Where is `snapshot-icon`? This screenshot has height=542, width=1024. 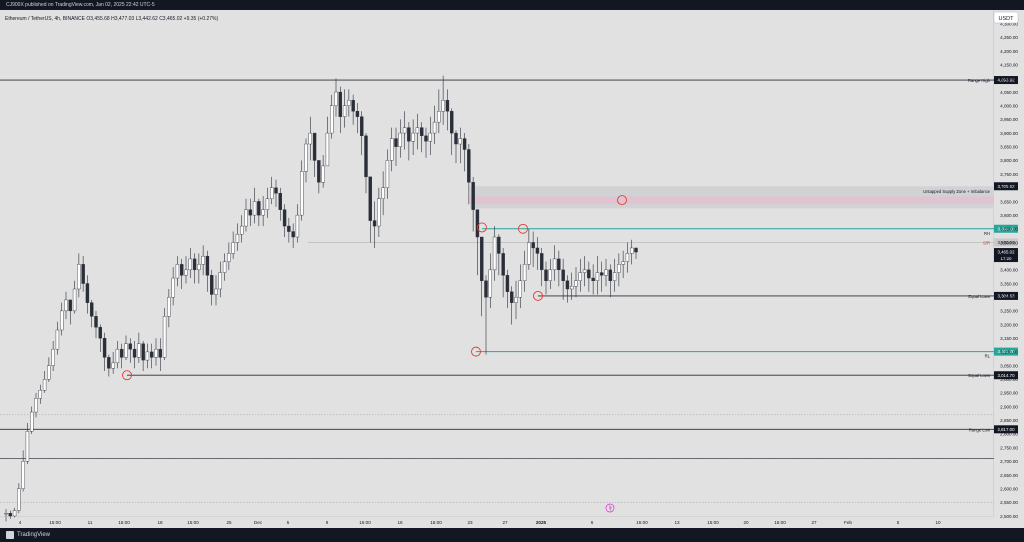 snapshot-icon is located at coordinates (610, 508).